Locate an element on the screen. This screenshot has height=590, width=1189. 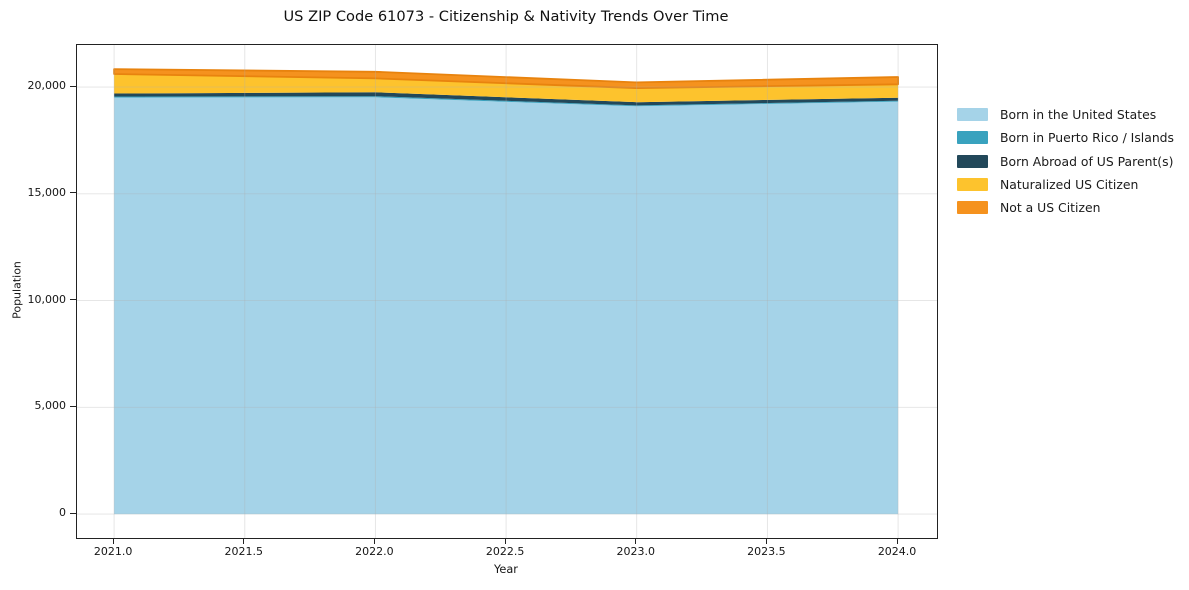
legend-label: Born Abroad of US Parent(s) is located at coordinates (1087, 161).